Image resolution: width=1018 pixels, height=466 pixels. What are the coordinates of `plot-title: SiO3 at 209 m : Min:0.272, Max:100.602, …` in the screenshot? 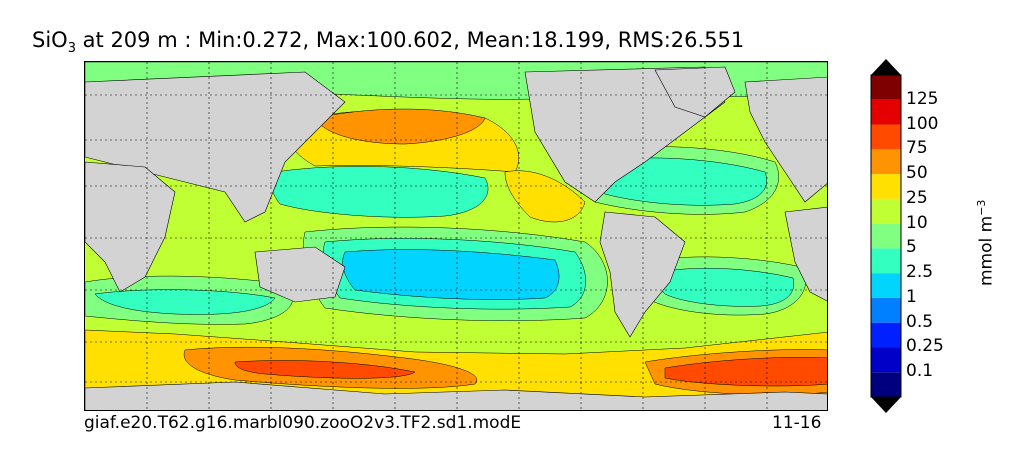 It's located at (388, 42).